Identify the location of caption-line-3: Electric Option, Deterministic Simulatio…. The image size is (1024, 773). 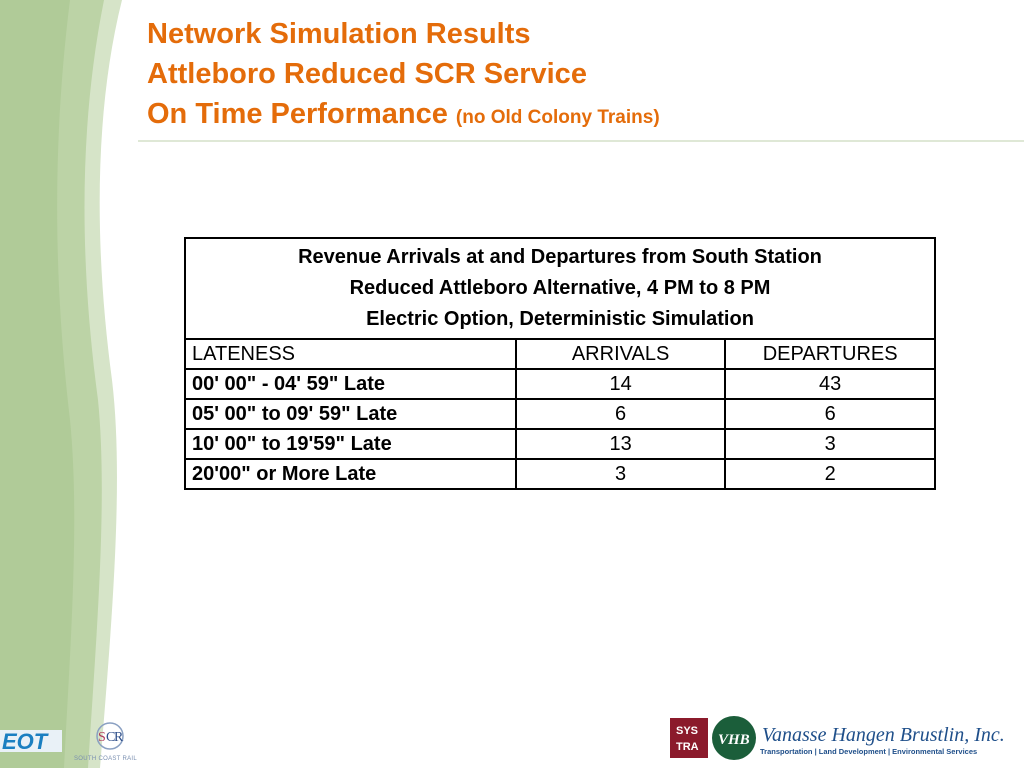
(560, 319).